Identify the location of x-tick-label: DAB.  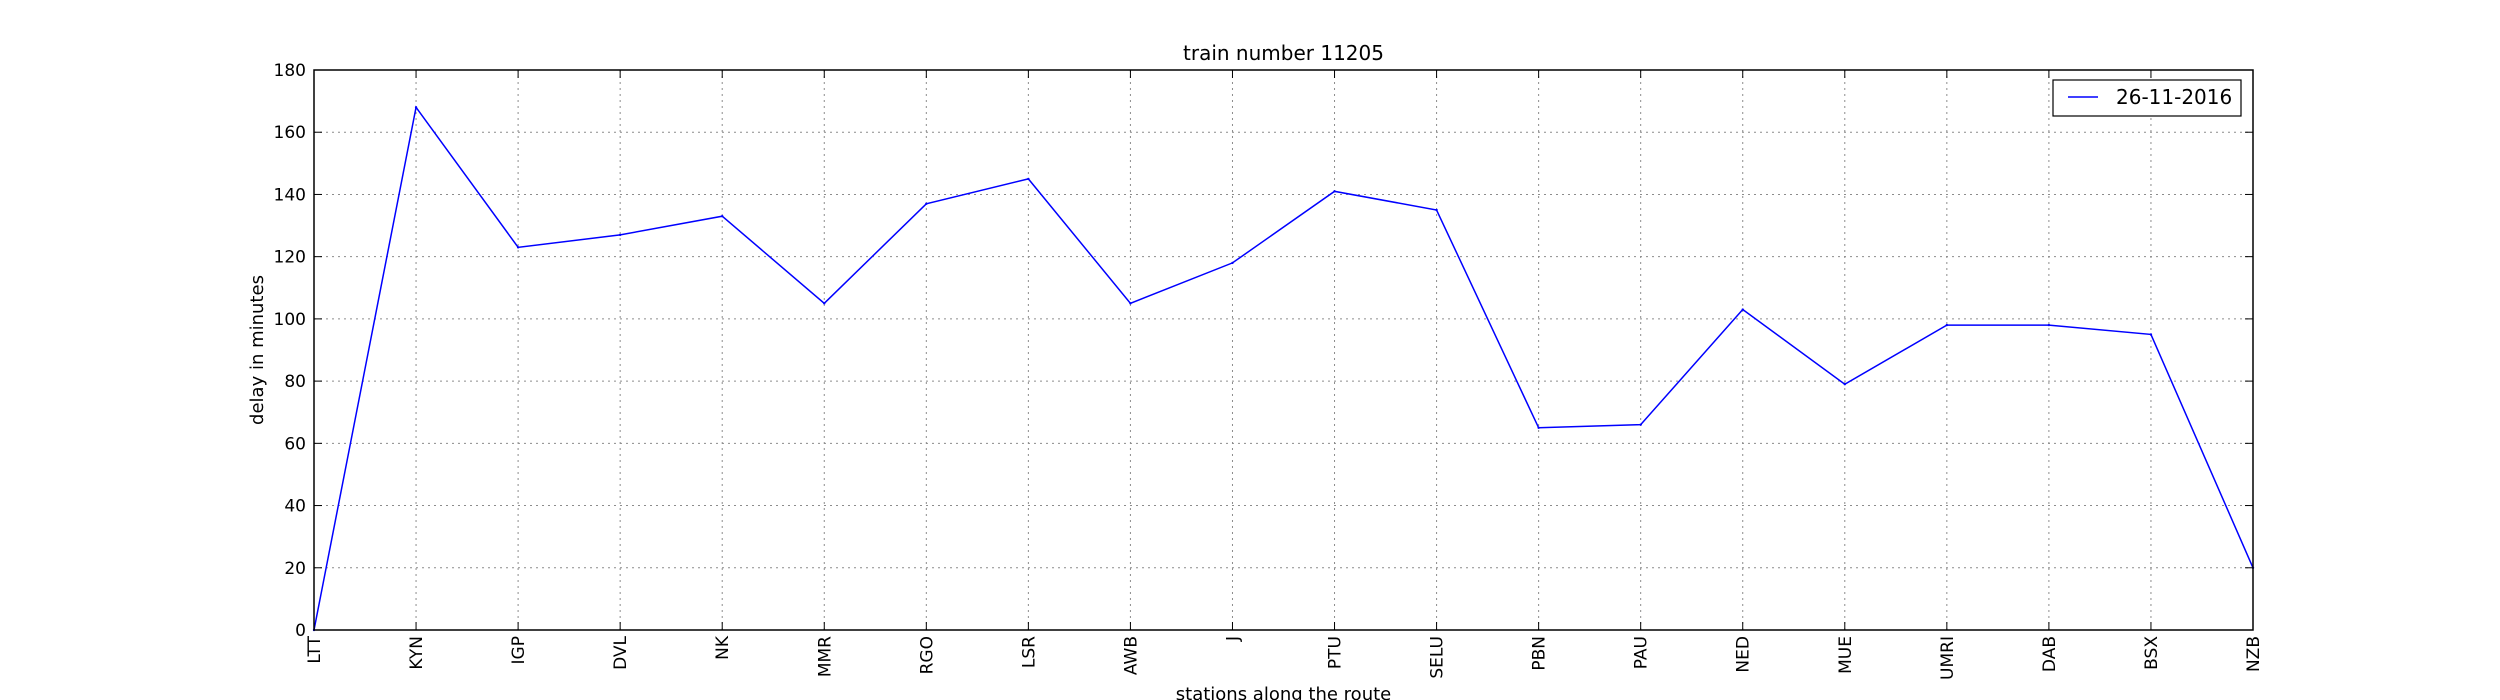
(2050, 654).